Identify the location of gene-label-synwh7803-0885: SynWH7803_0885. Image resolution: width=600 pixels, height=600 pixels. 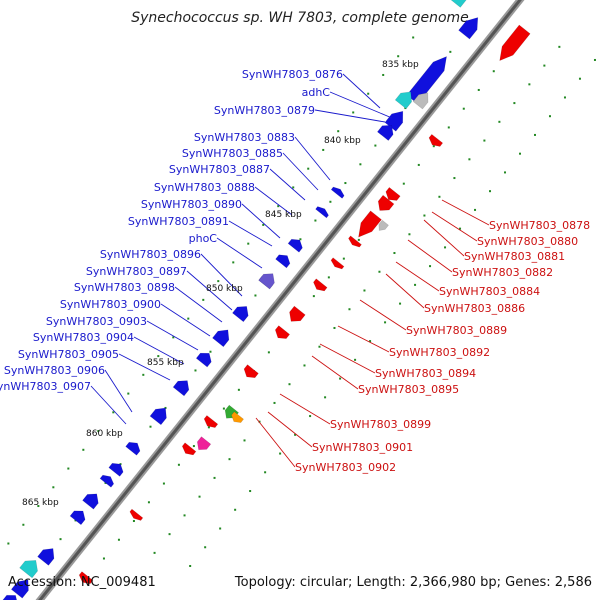
(232, 153).